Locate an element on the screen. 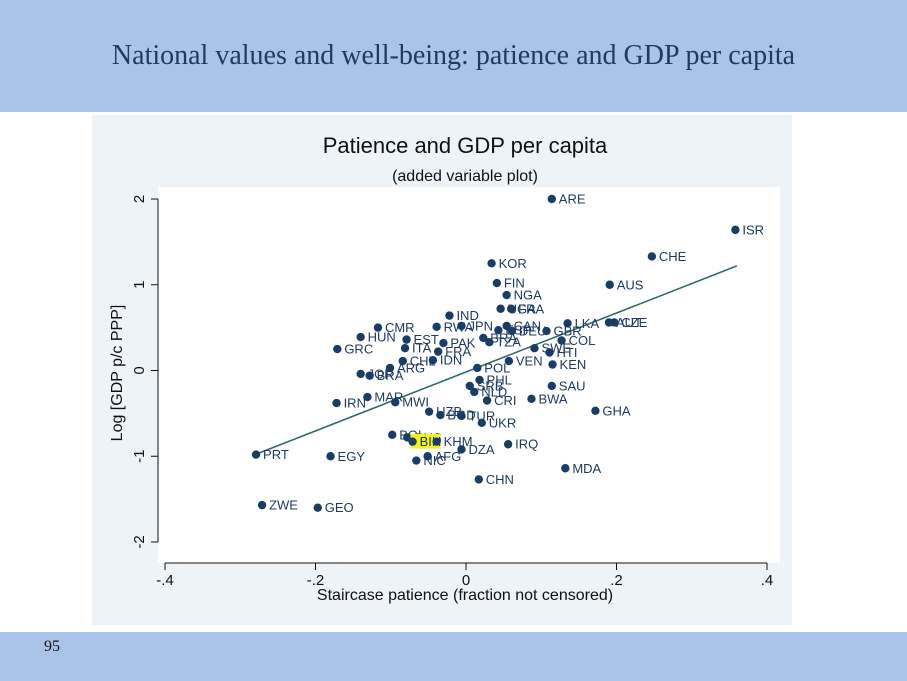  point-label: UKR is located at coordinates (502, 422).